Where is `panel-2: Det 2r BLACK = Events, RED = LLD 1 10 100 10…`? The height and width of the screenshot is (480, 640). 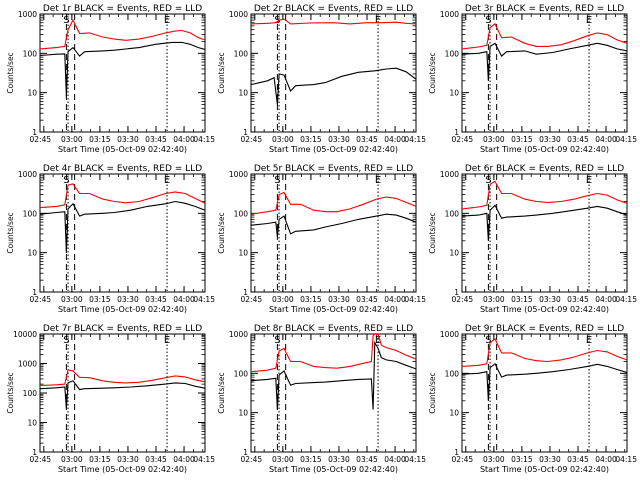
panel-2: Det 2r BLACK = Events, RED = LLD 1 10 100 10… is located at coordinates (321, 79).